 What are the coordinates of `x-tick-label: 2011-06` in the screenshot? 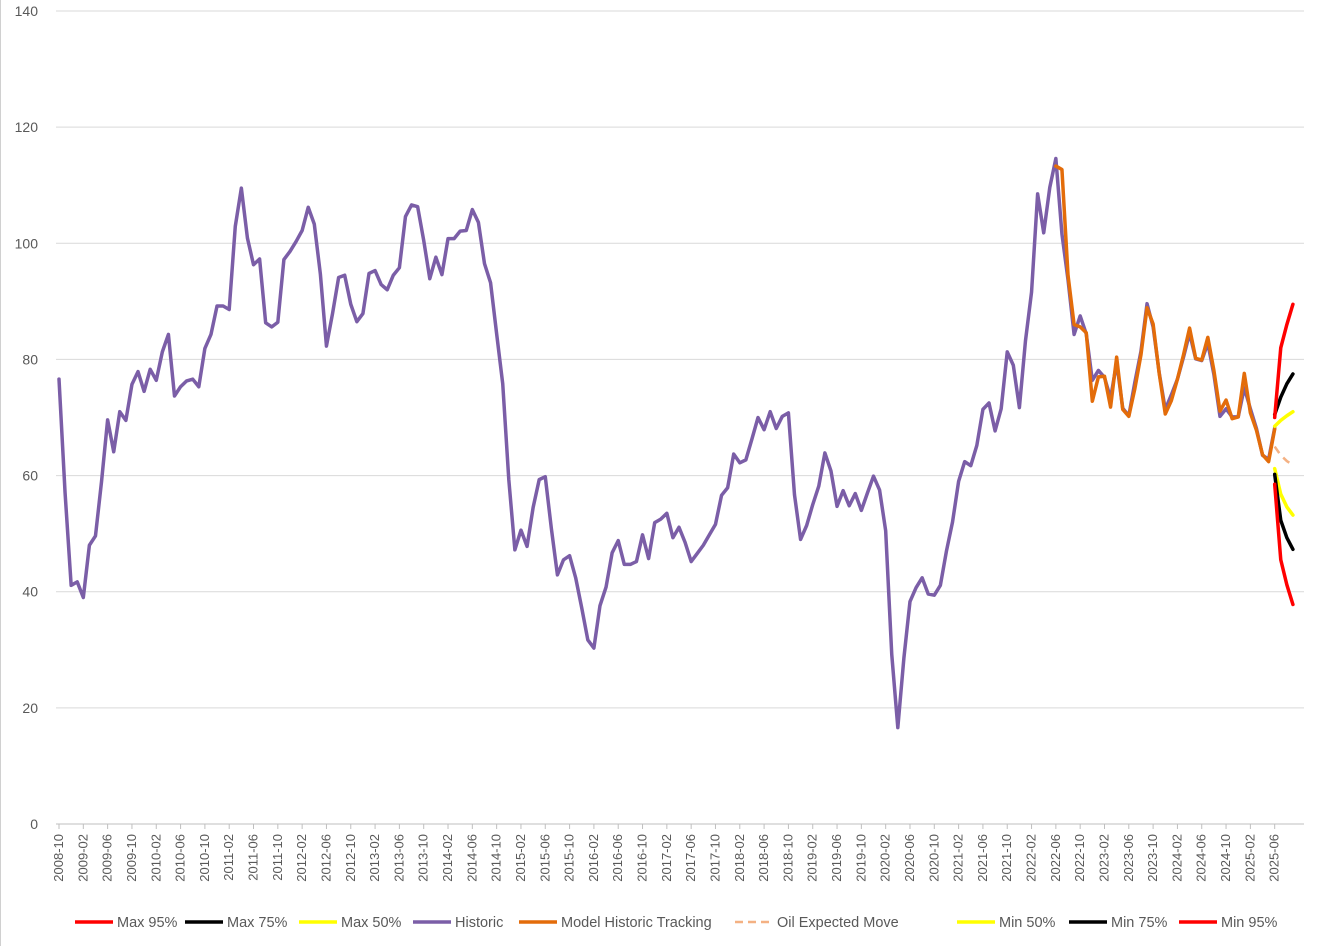 It's located at (253, 857).